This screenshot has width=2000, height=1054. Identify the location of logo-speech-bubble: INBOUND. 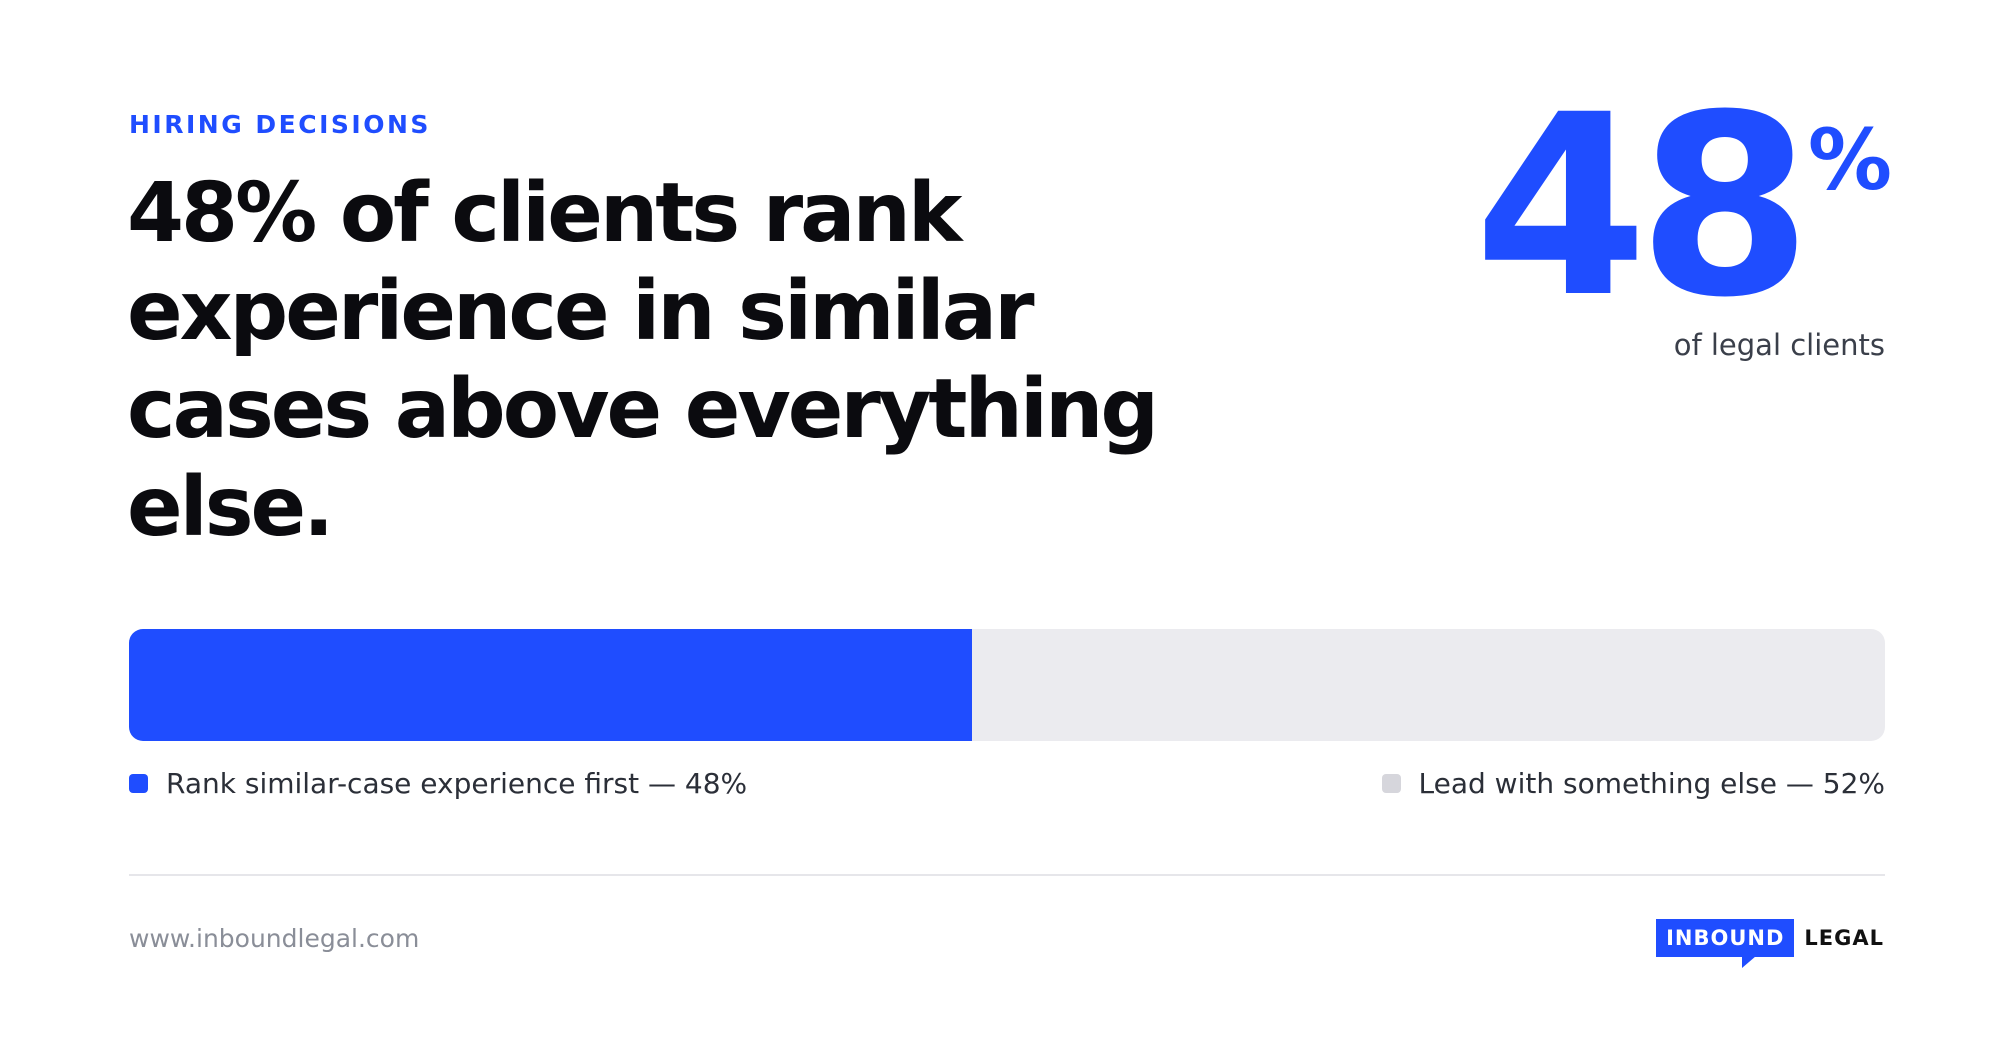
(1725, 943).